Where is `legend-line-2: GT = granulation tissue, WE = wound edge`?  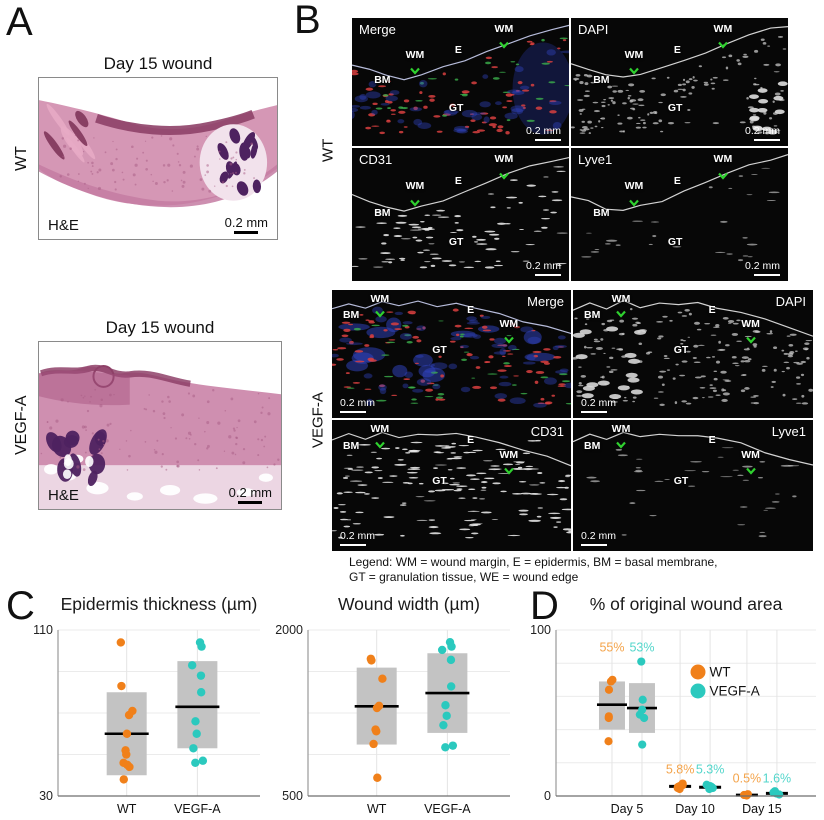
legend-line-2: GT = granulation tissue, WE = wound edge is located at coordinates (464, 577).